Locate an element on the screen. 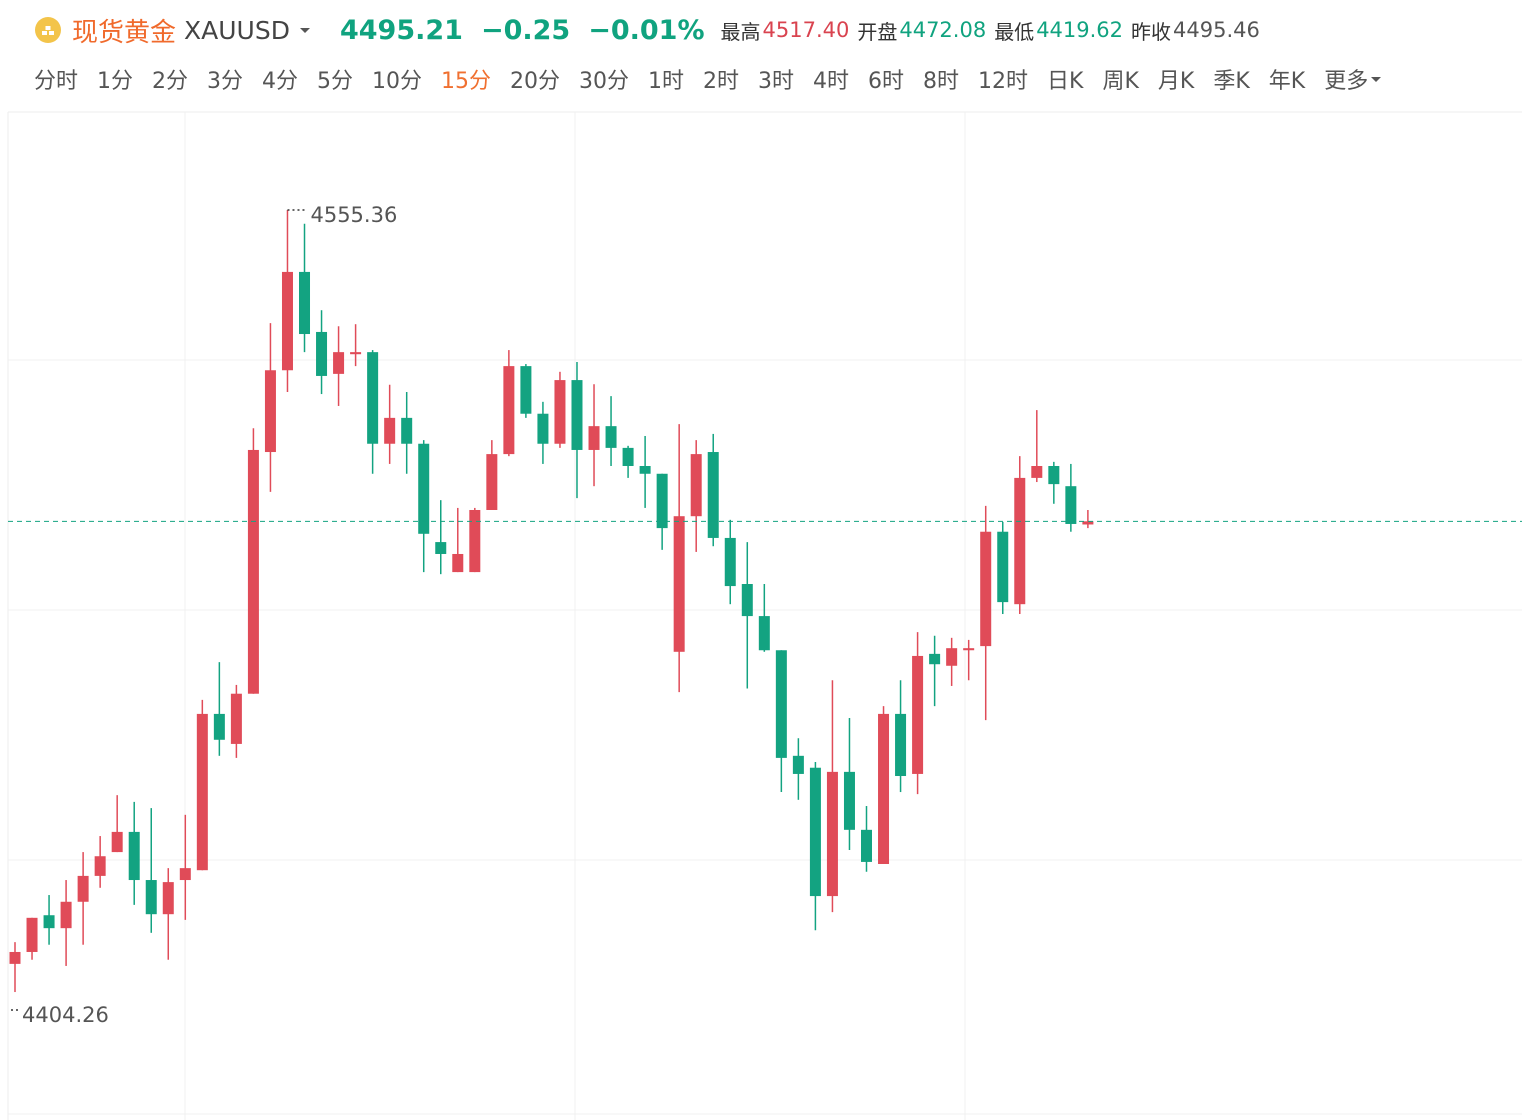  stat-label: 最低 is located at coordinates (1014, 31).